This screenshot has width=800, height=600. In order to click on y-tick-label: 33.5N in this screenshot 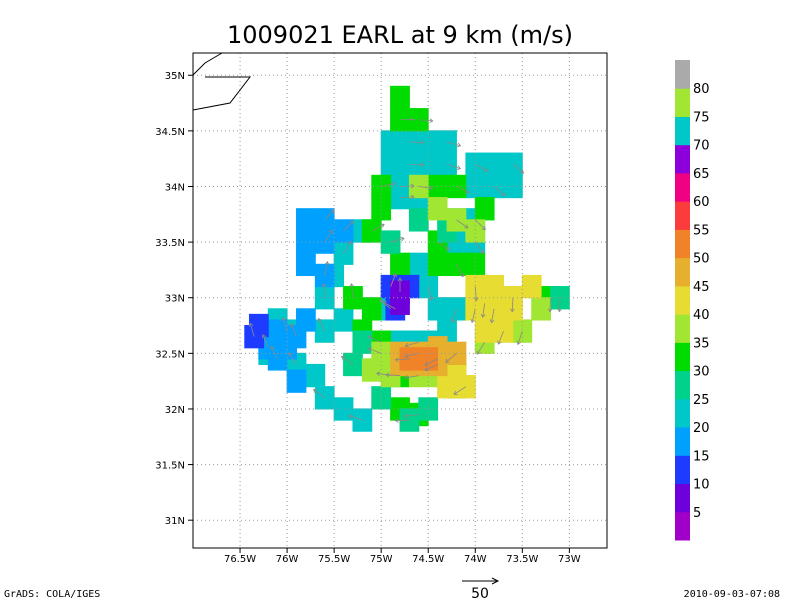, I will do `click(170, 243)`.